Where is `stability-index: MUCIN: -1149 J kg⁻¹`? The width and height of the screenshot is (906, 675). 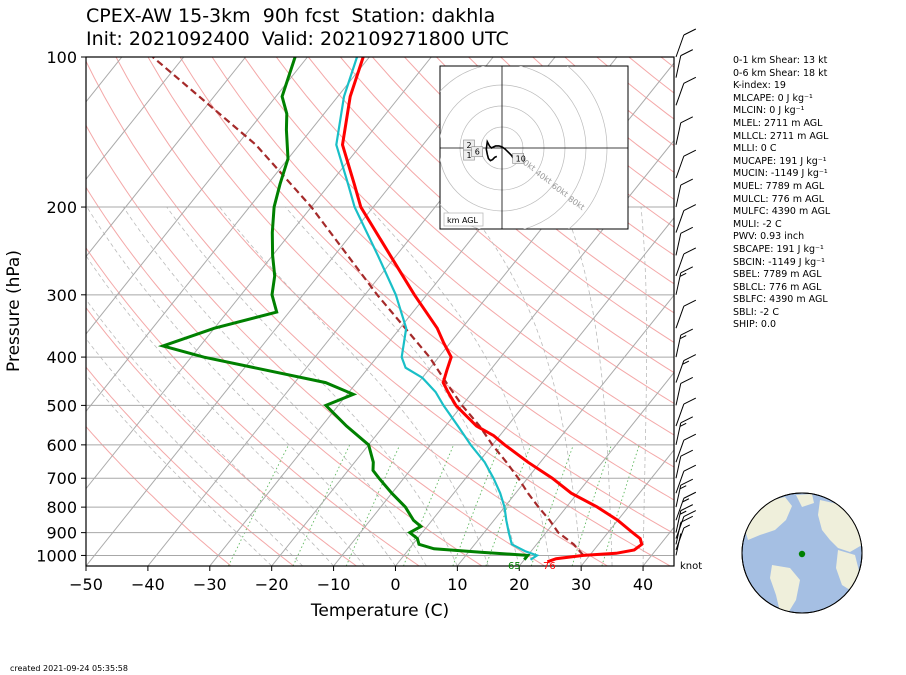
stability-index: MUCIN: -1149 J kg⁻¹ is located at coordinates (780, 174).